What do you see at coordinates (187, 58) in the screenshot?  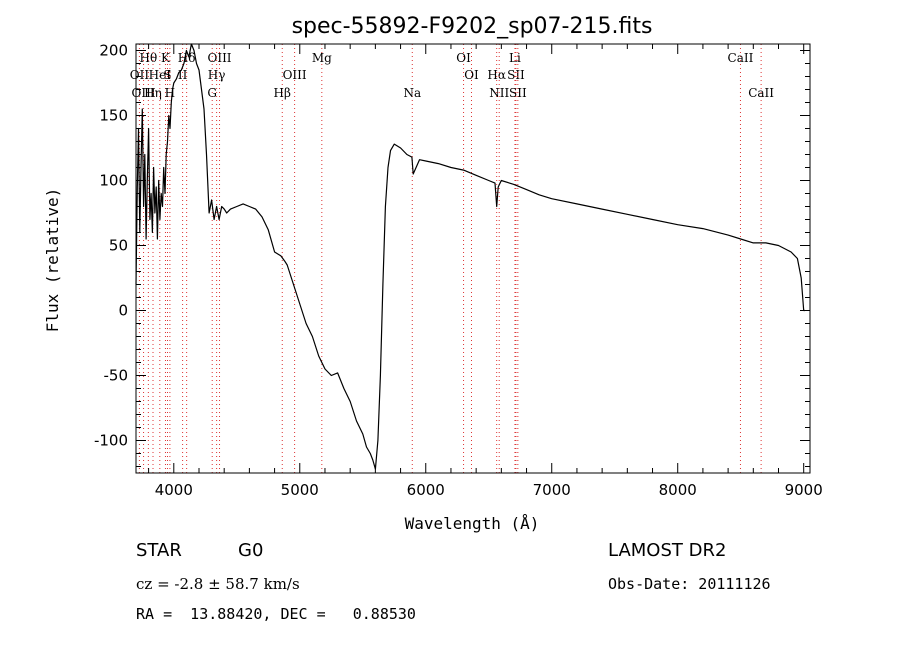 I see `spectral-line-label: Hδ` at bounding box center [187, 58].